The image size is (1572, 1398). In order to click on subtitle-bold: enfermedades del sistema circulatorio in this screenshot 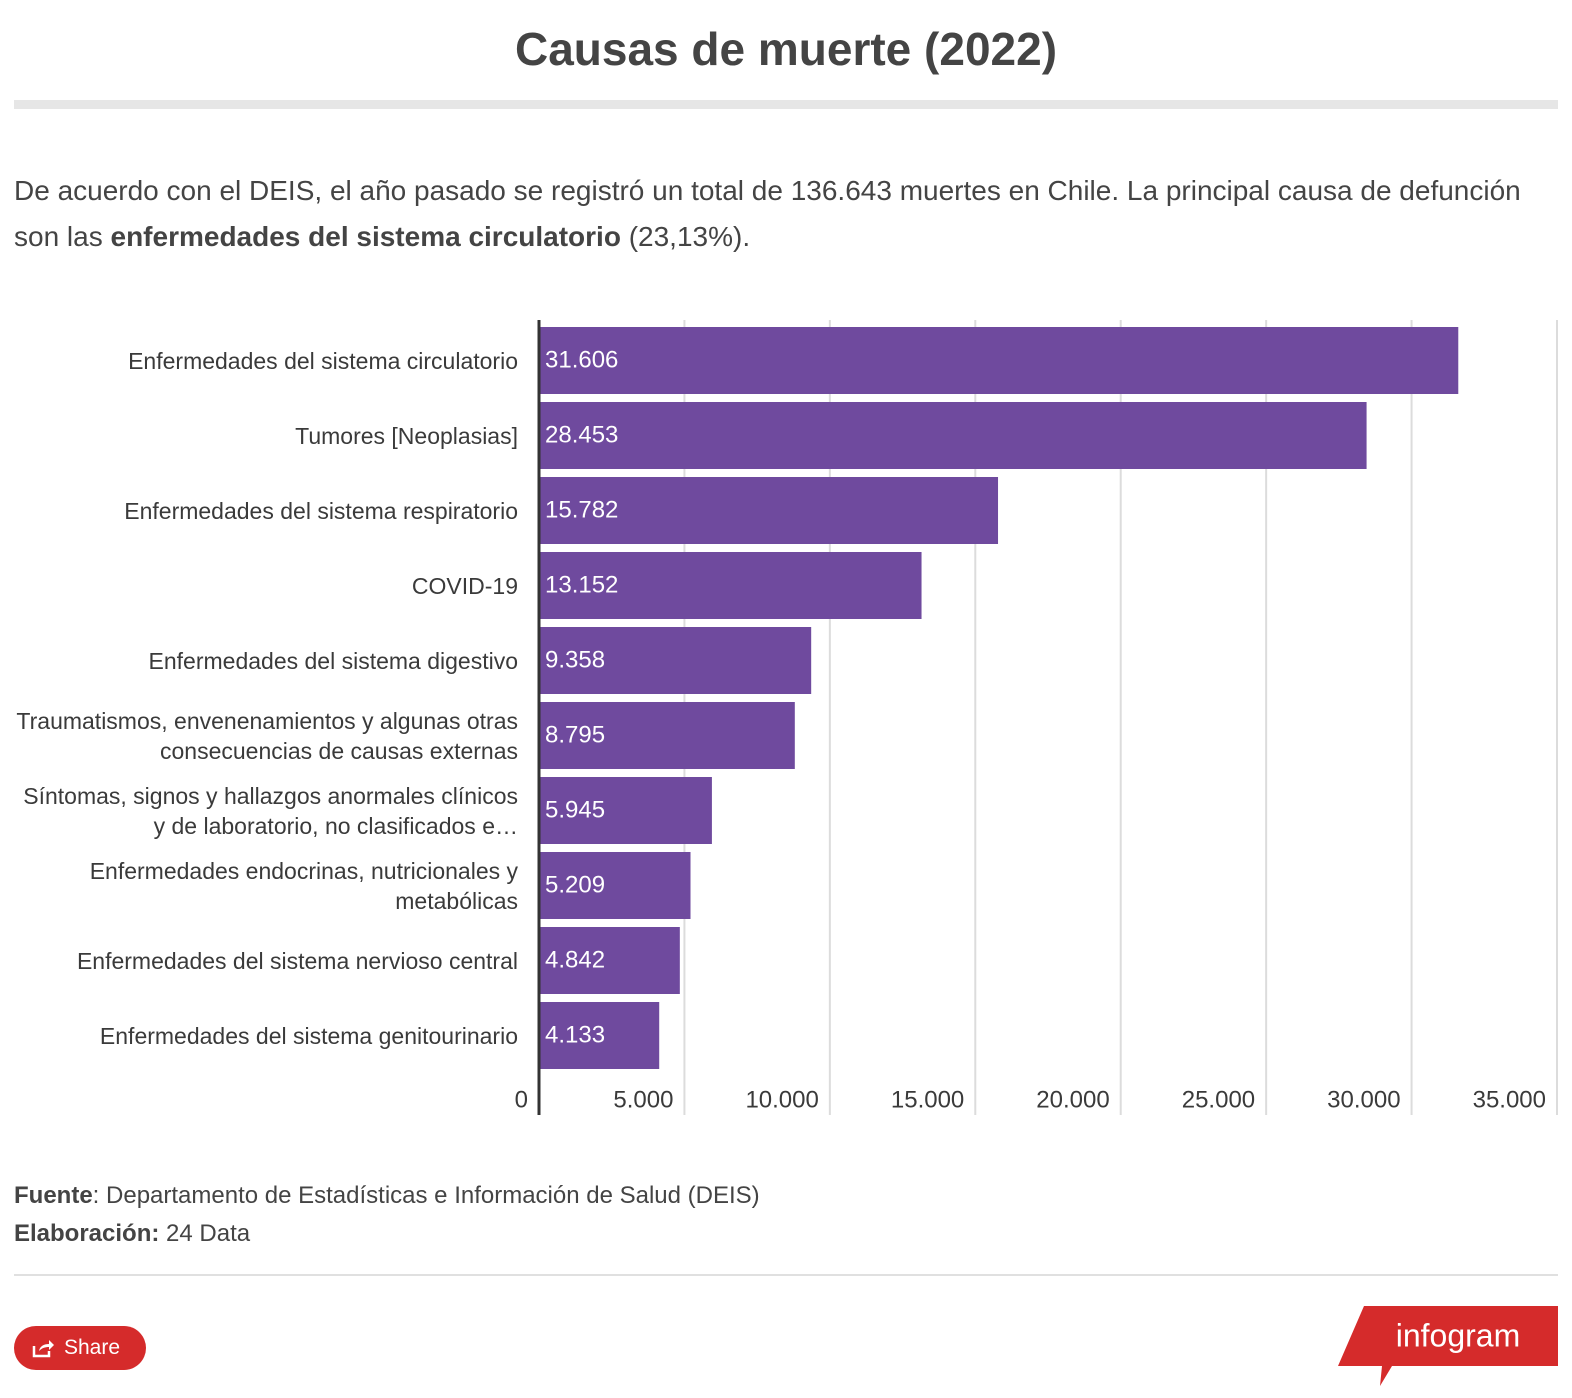, I will do `click(365, 236)`.